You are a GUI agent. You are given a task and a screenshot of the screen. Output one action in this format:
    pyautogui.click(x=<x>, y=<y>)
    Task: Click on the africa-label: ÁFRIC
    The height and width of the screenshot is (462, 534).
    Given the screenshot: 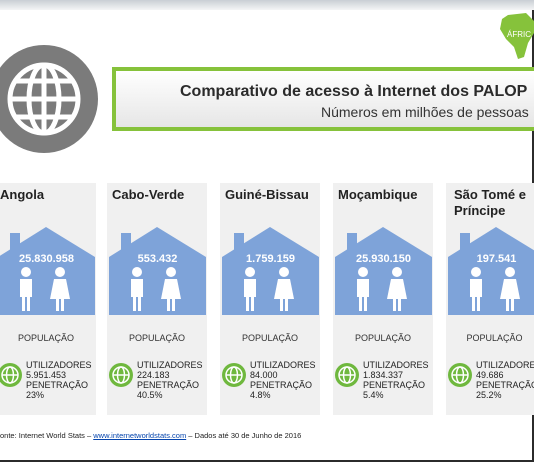 What is the action you would take?
    pyautogui.click(x=519, y=34)
    